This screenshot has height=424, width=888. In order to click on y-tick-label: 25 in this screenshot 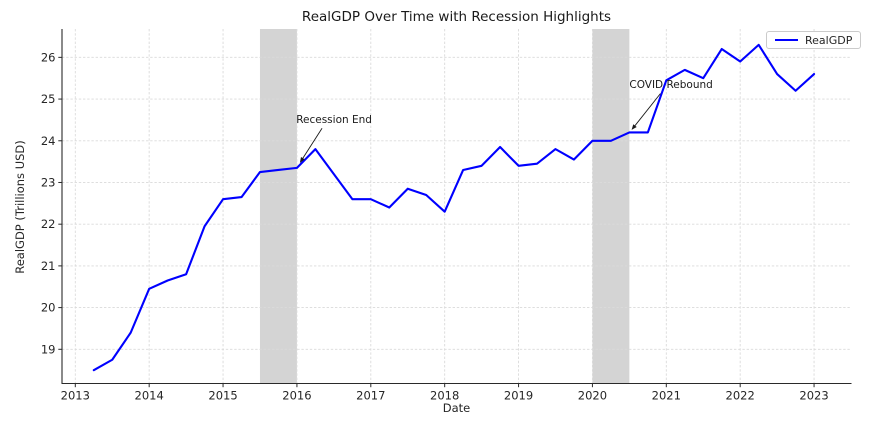, I will do `click(48, 99)`.